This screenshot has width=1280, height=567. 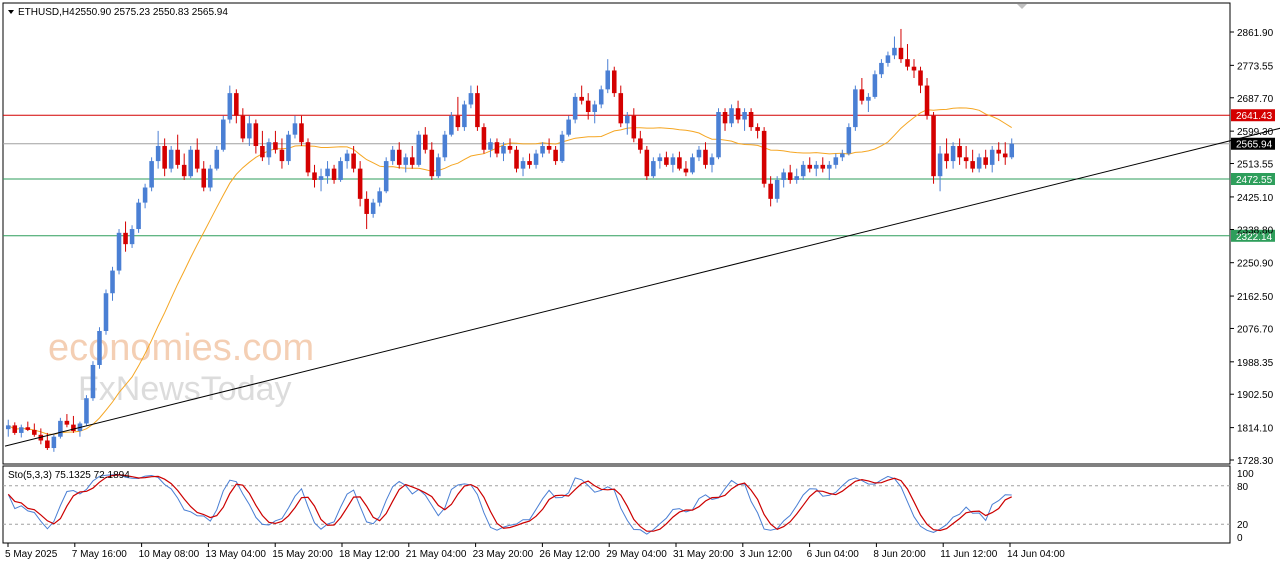 I want to click on time-tick-label: 23 May 20:00, so click(x=503, y=554).